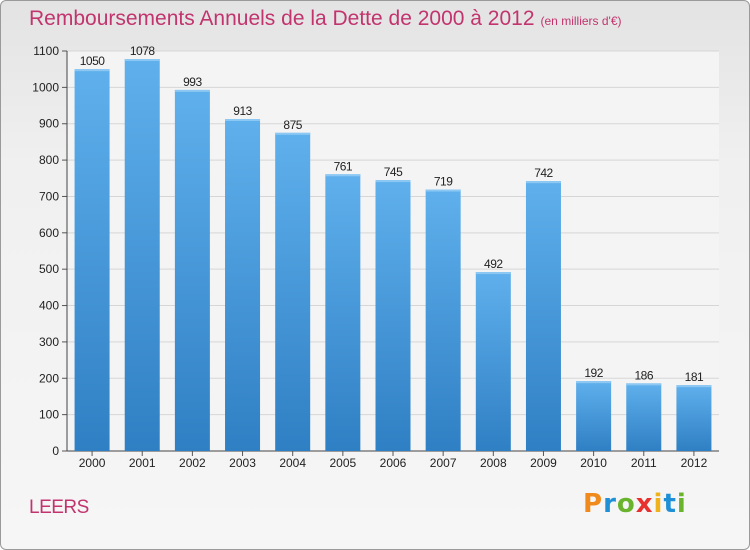  What do you see at coordinates (55, 451) in the screenshot?
I see `y-tick-label: 0` at bounding box center [55, 451].